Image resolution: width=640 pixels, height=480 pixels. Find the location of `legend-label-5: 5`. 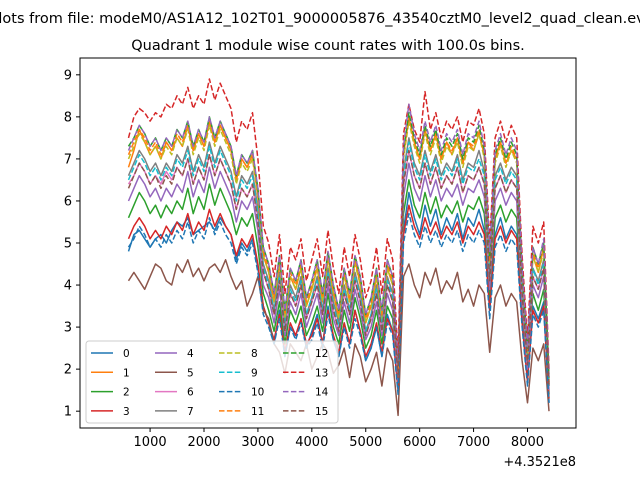

legend-label-5: 5 is located at coordinates (190, 373).